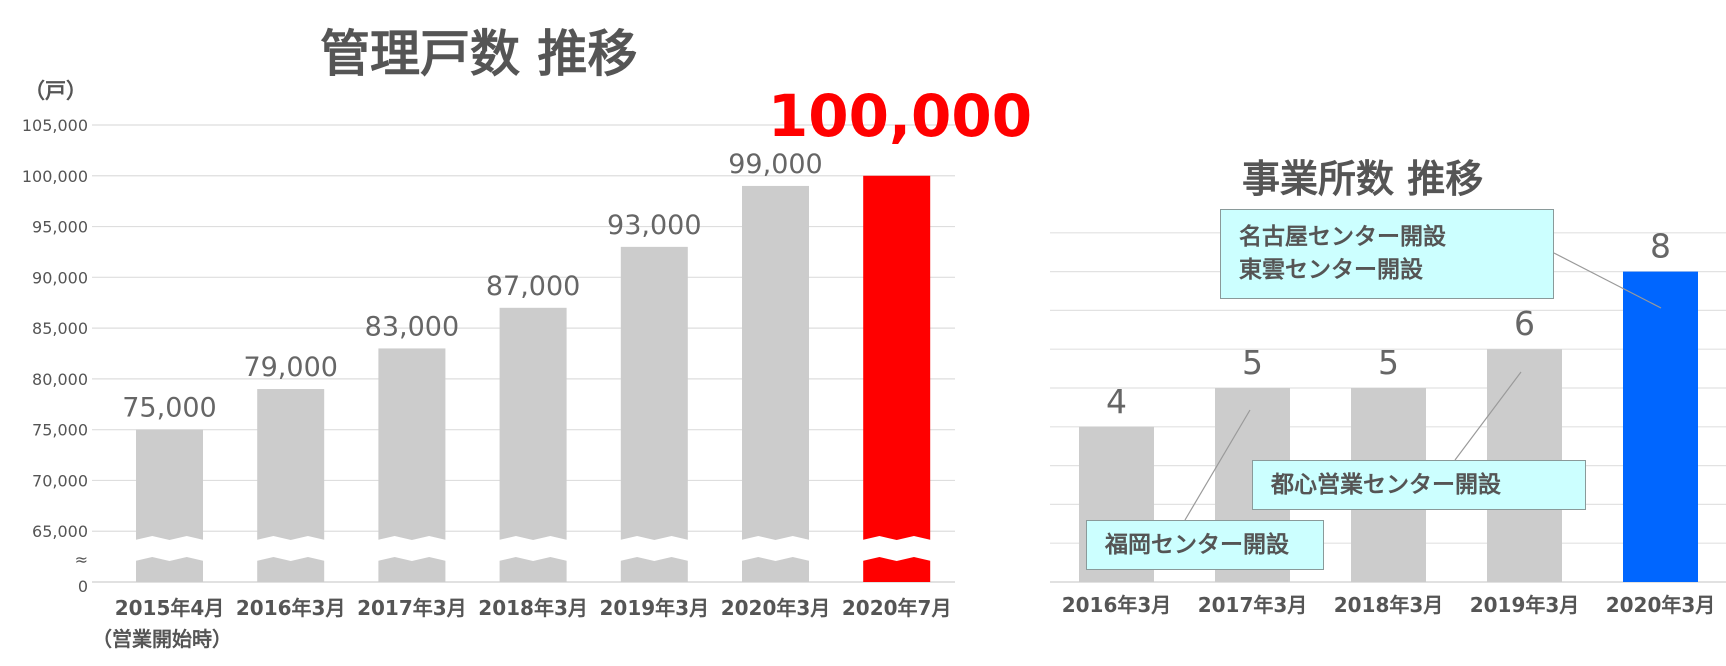  I want to click on value-label: 87,000, so click(533, 286).